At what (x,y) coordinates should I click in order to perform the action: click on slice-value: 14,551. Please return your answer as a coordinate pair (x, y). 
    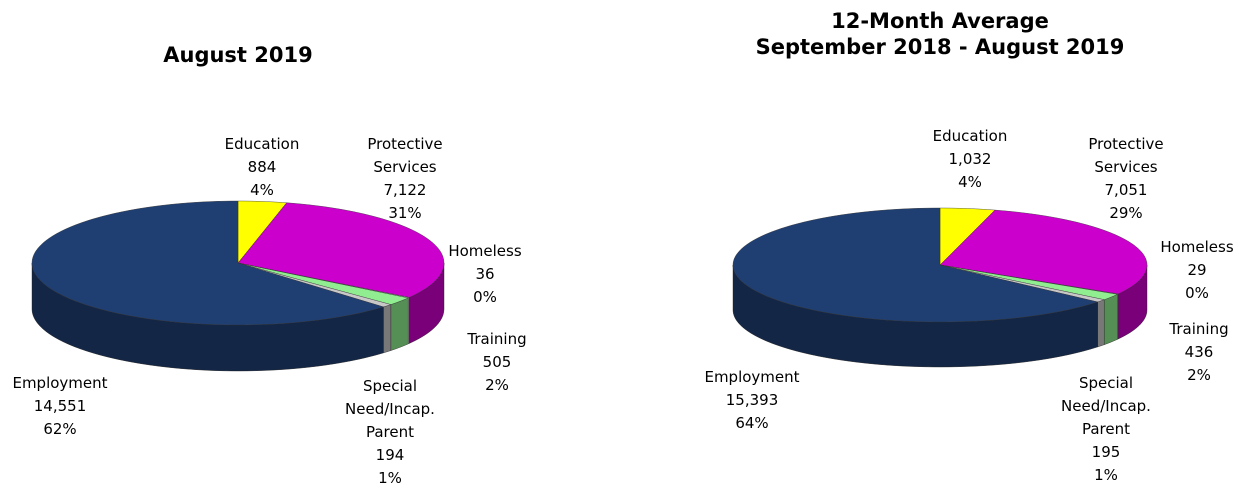
    Looking at the image, I should click on (60, 406).